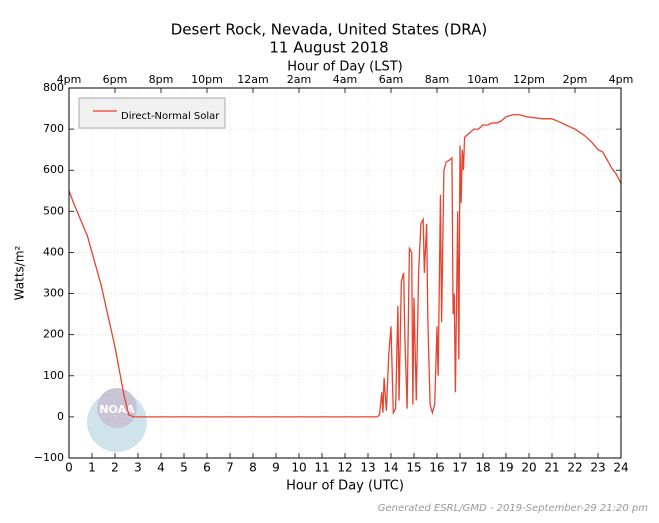 The image size is (659, 523). What do you see at coordinates (49, 457) in the screenshot?
I see `y-tick-label: −100` at bounding box center [49, 457].